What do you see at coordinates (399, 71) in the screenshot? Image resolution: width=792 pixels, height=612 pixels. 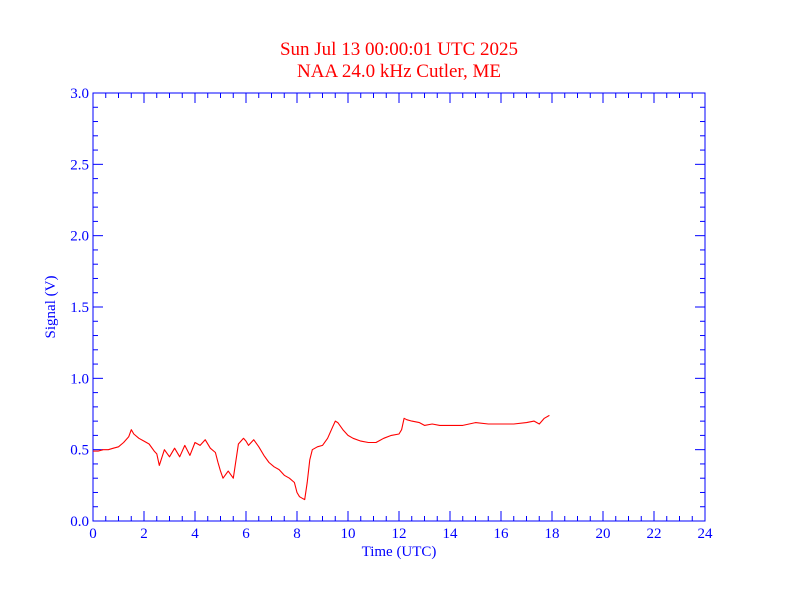 I see `chart-subtitle: NAA 24.0 kHz Cutler, ME` at bounding box center [399, 71].